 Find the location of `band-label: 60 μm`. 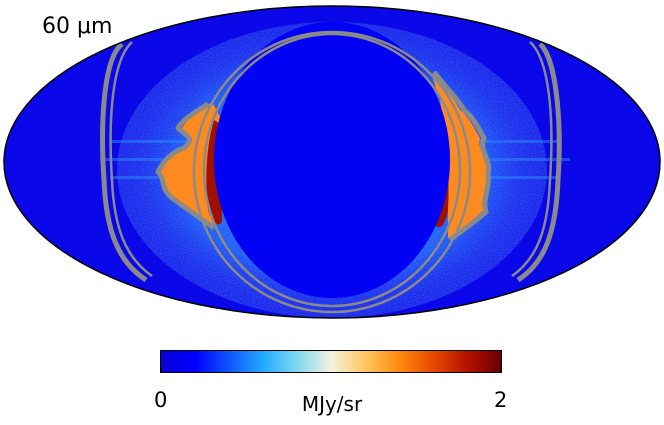

band-label: 60 μm is located at coordinates (77, 26).